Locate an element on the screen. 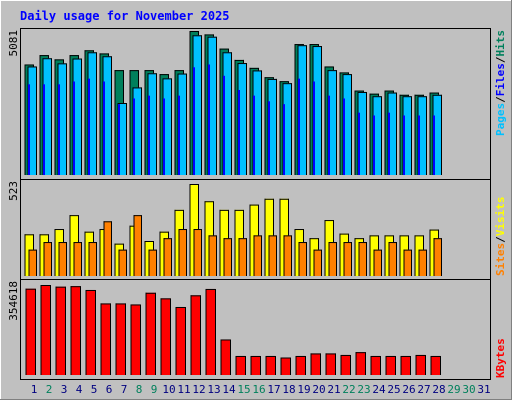  legends-layer: Pages/Files/Hits Sites/Visits KBytes is located at coordinates (500, 204).